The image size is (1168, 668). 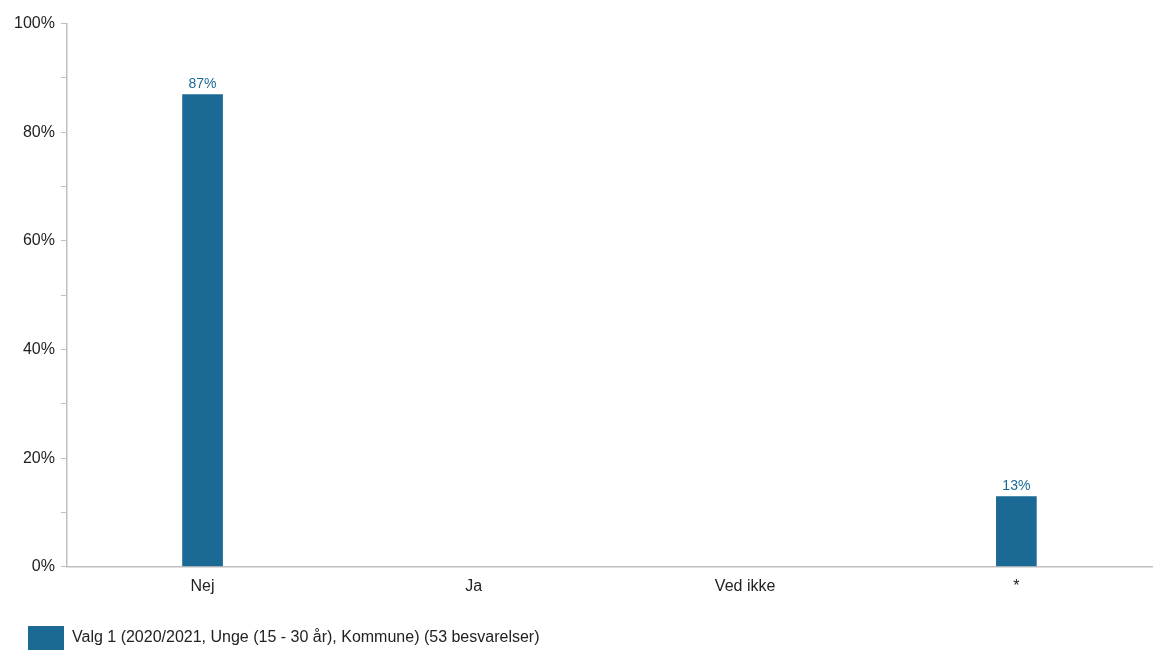 What do you see at coordinates (202, 585) in the screenshot?
I see `x-tick-label: Nej` at bounding box center [202, 585].